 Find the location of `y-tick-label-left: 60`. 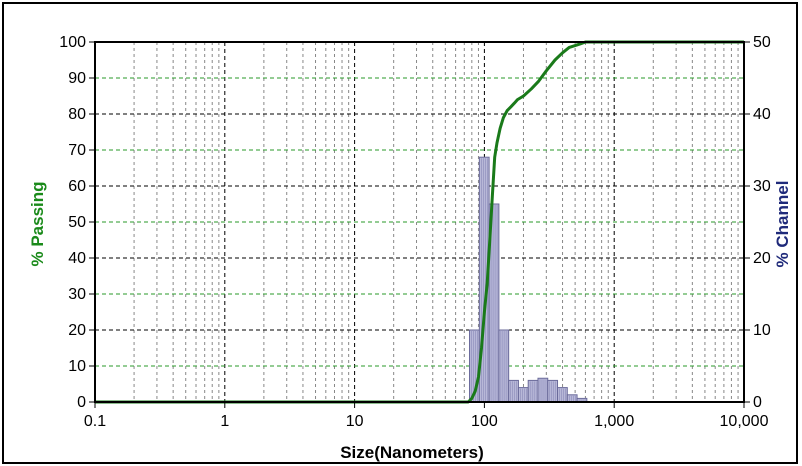

y-tick-label-left: 60 is located at coordinates (77, 186).